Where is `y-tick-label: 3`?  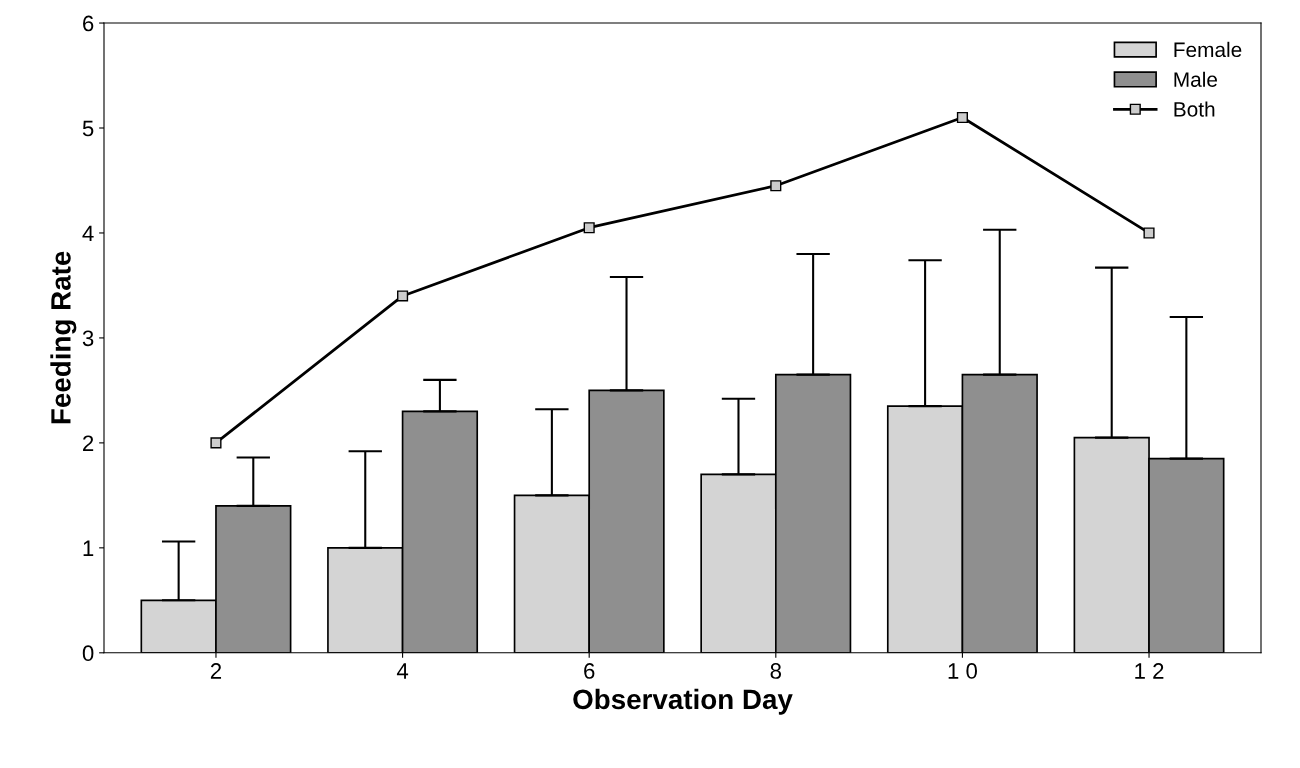
y-tick-label: 3 is located at coordinates (88, 338).